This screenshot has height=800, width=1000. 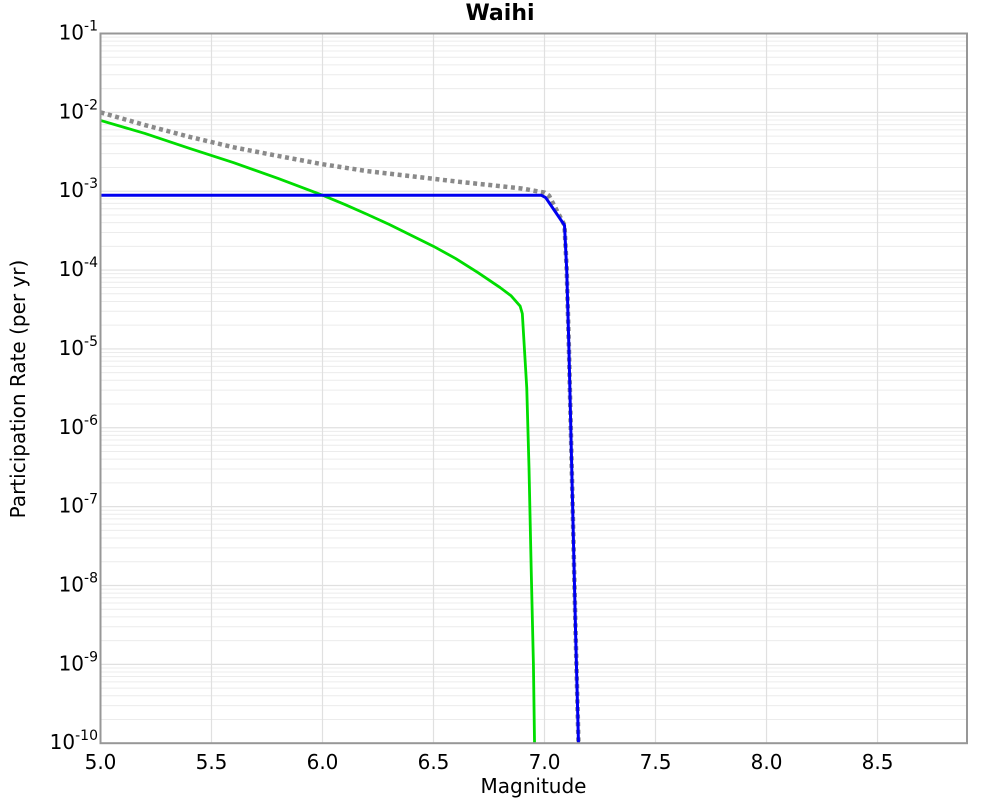 What do you see at coordinates (212, 762) in the screenshot?
I see `x-tick-label: 5.5` at bounding box center [212, 762].